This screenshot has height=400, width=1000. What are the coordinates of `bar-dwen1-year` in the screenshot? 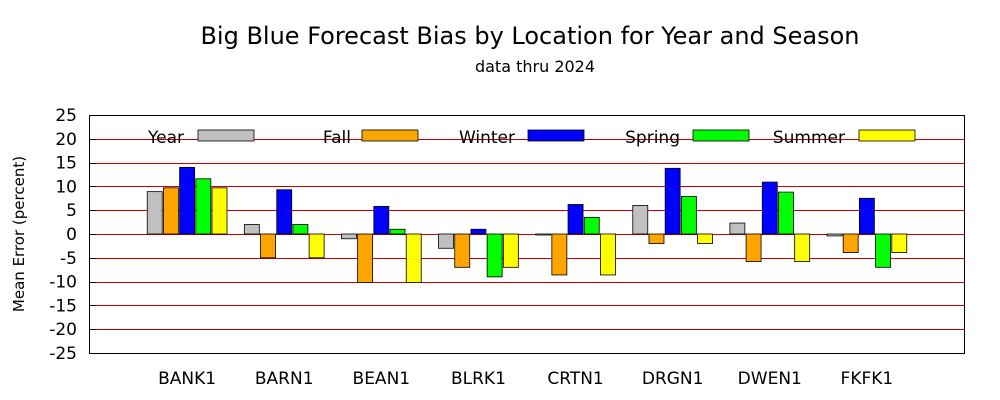 It's located at (737, 228).